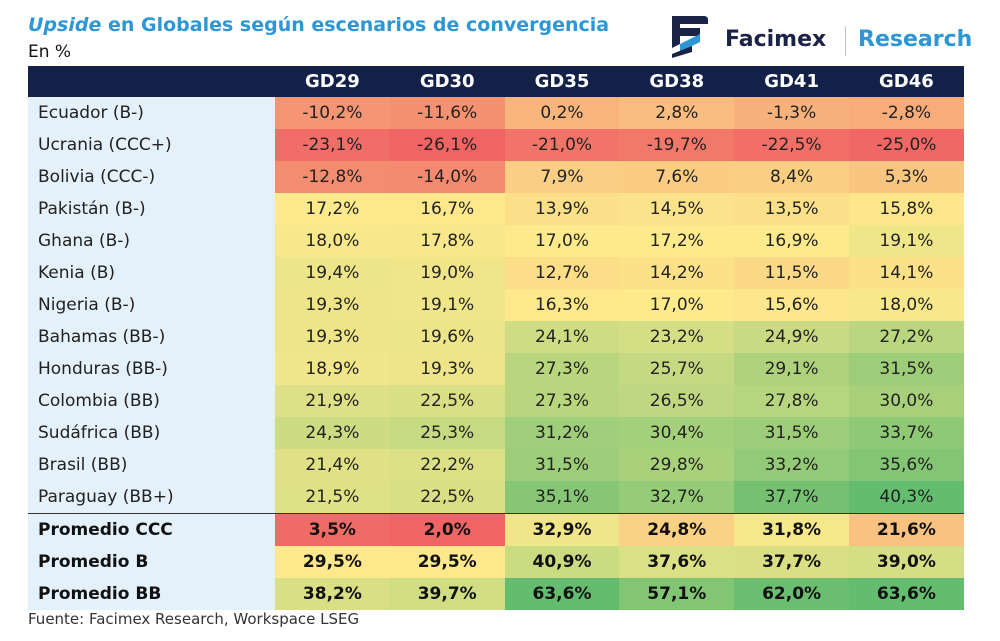 This screenshot has width=1000, height=641. I want to click on column-header: GD41, so click(791, 81).